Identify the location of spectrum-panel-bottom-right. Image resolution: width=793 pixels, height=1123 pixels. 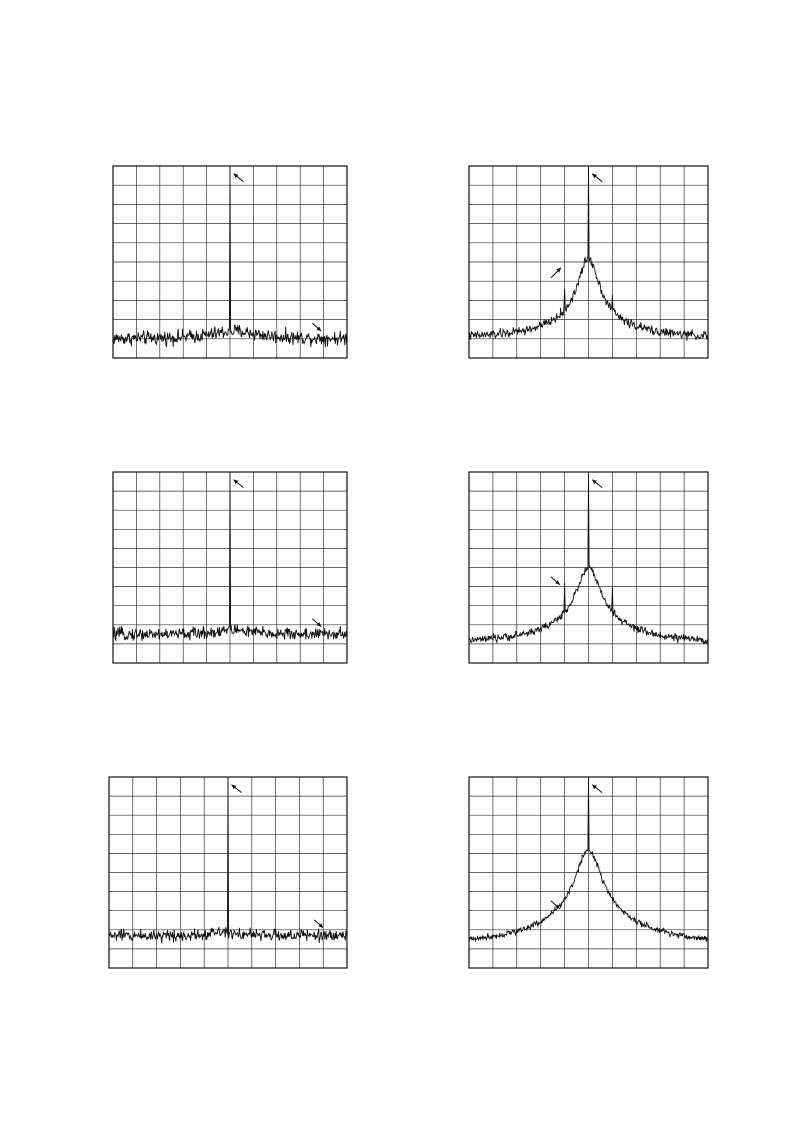
(588, 872).